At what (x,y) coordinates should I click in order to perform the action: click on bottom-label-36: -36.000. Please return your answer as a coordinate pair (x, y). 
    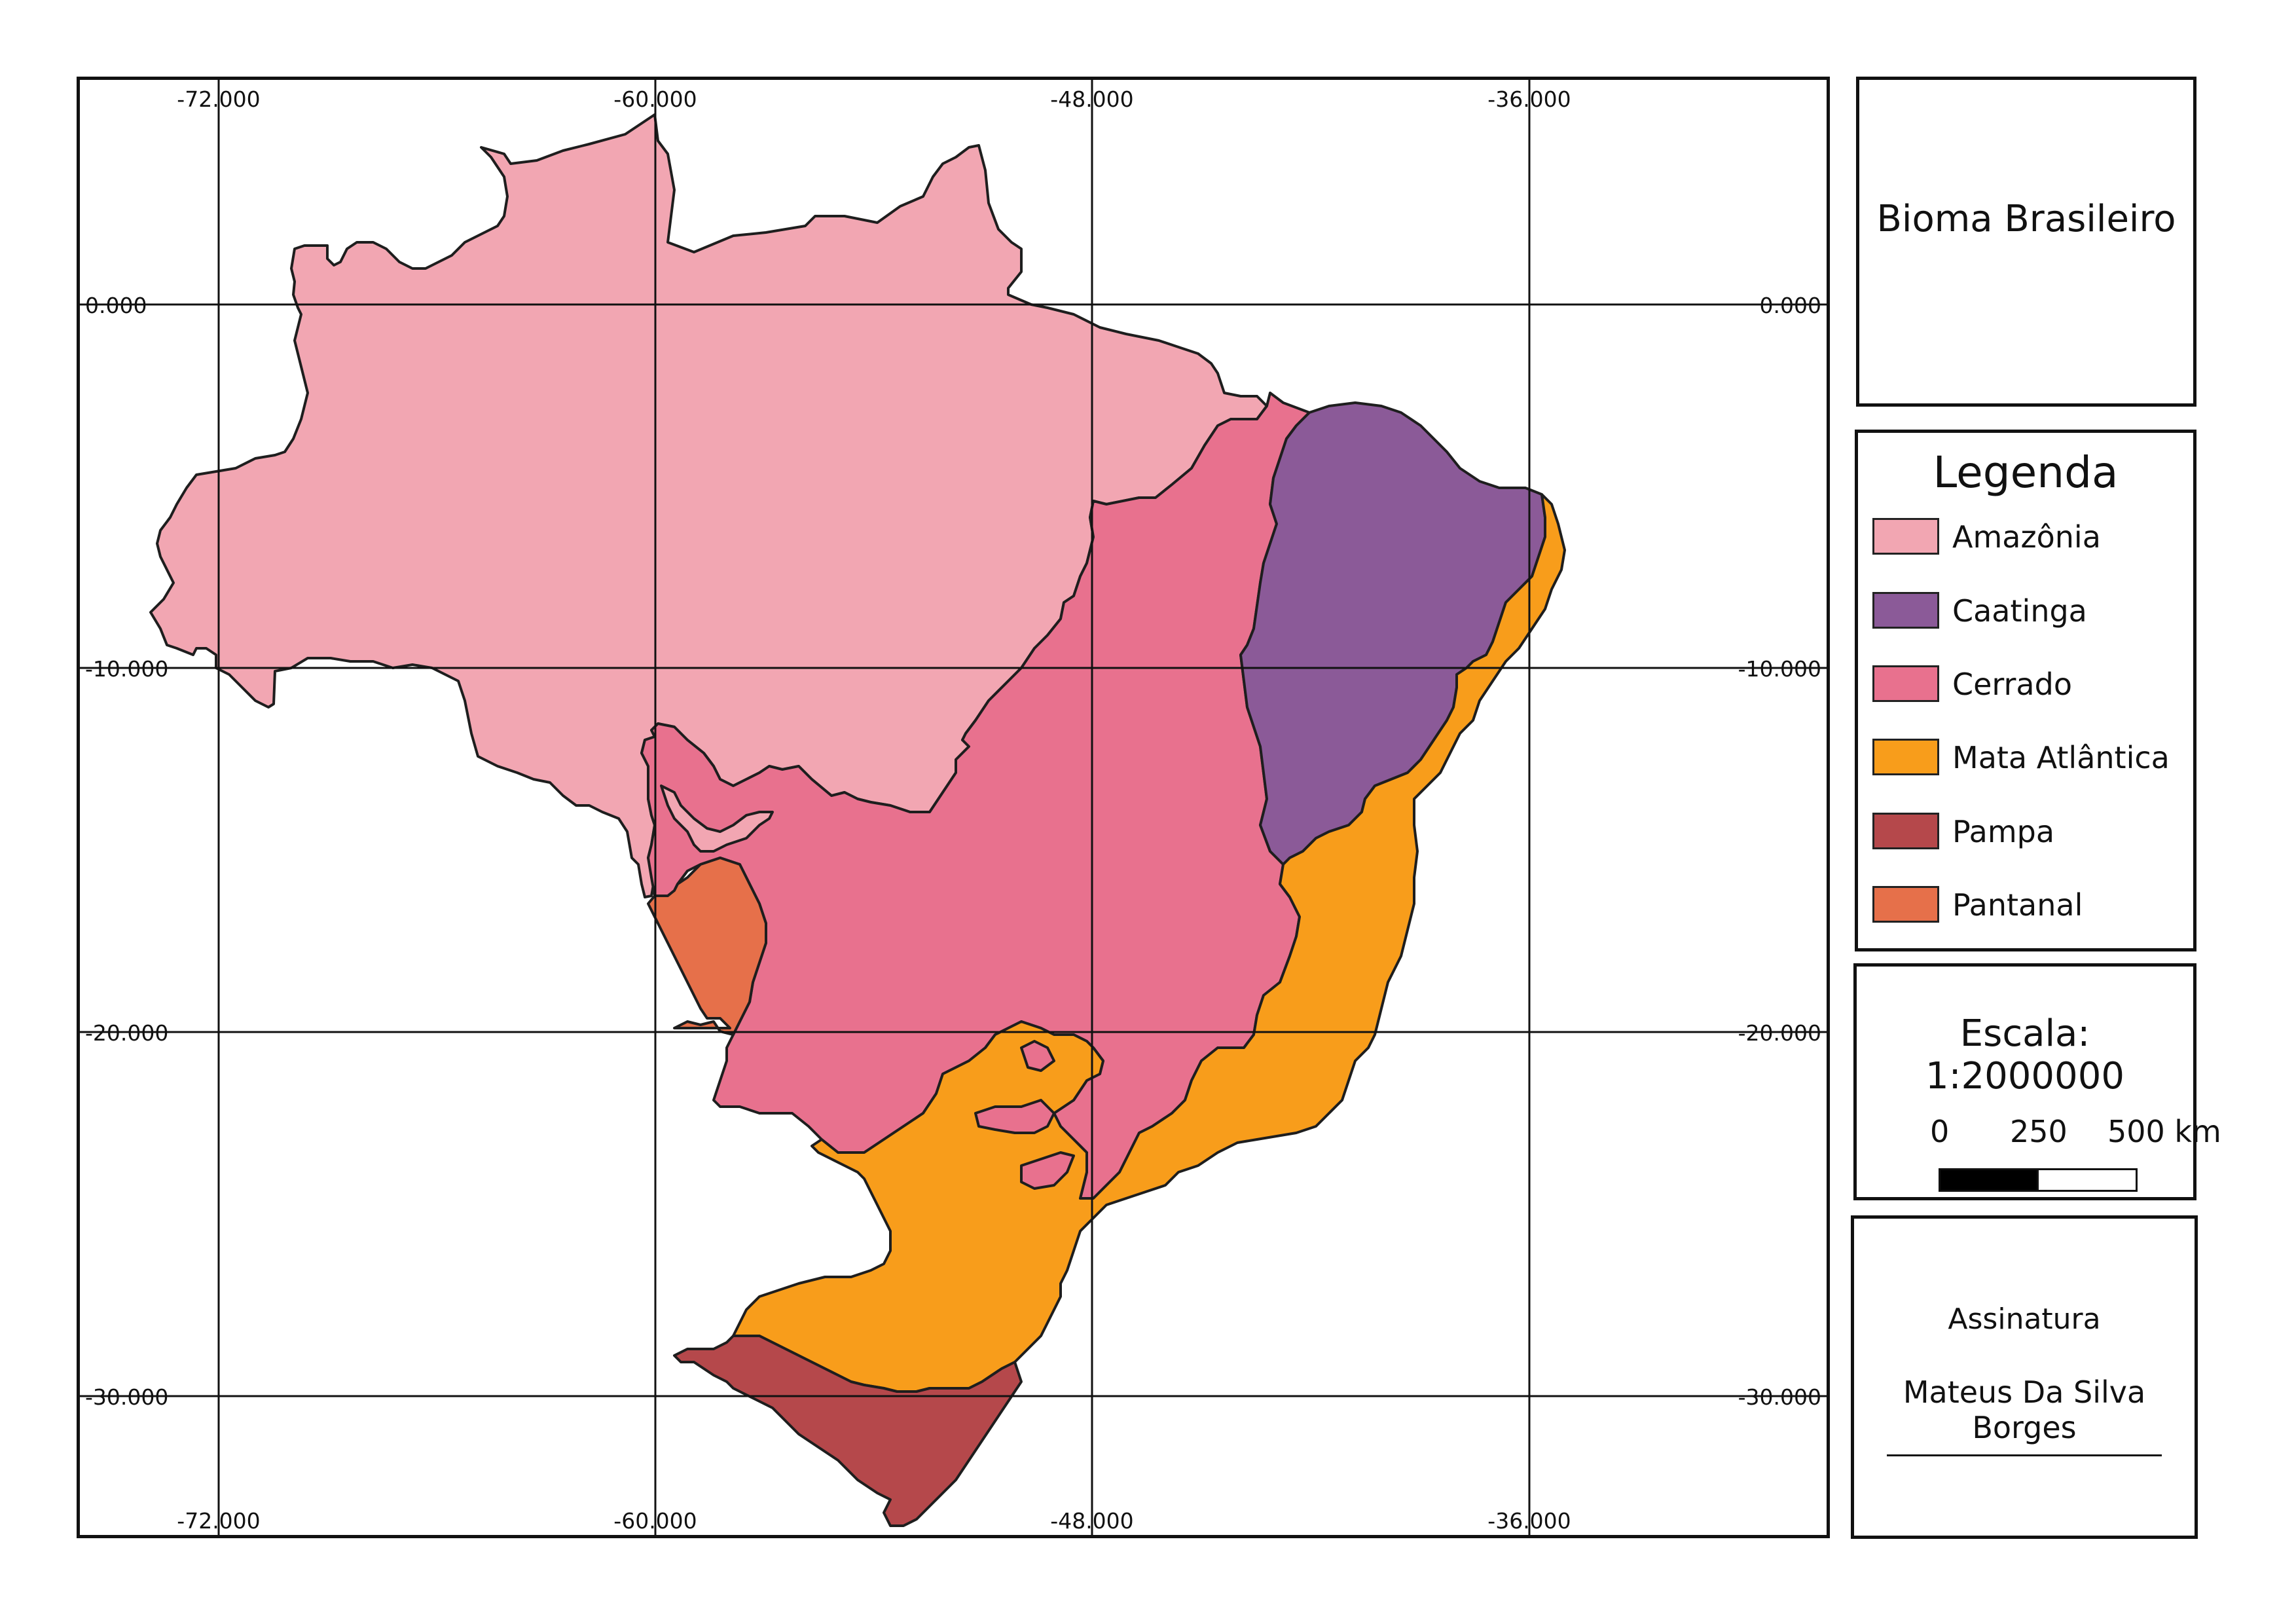
    Looking at the image, I should click on (1529, 1521).